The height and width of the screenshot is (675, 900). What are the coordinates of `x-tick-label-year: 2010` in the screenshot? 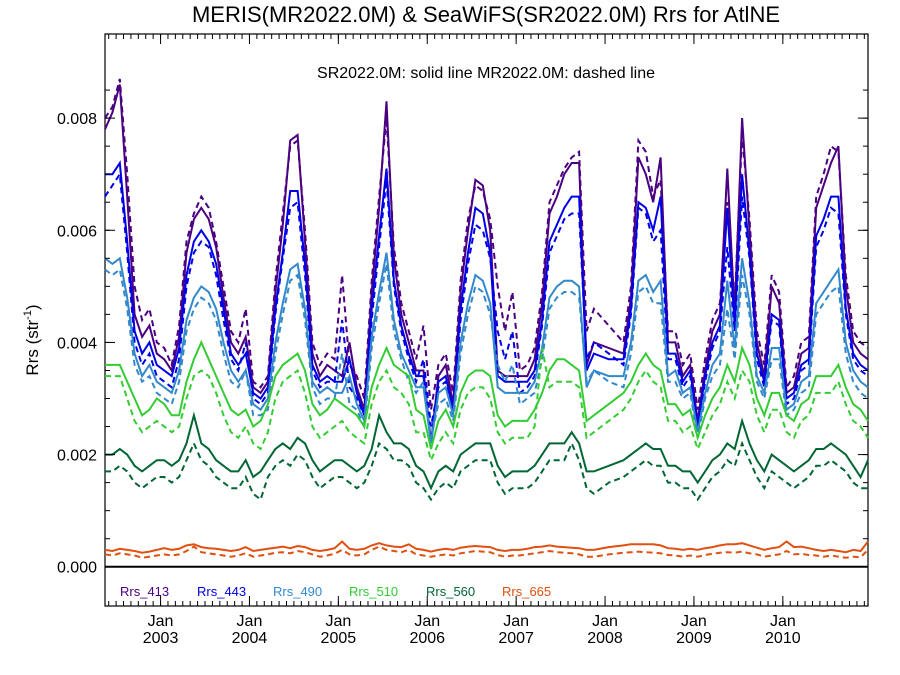 It's located at (783, 638).